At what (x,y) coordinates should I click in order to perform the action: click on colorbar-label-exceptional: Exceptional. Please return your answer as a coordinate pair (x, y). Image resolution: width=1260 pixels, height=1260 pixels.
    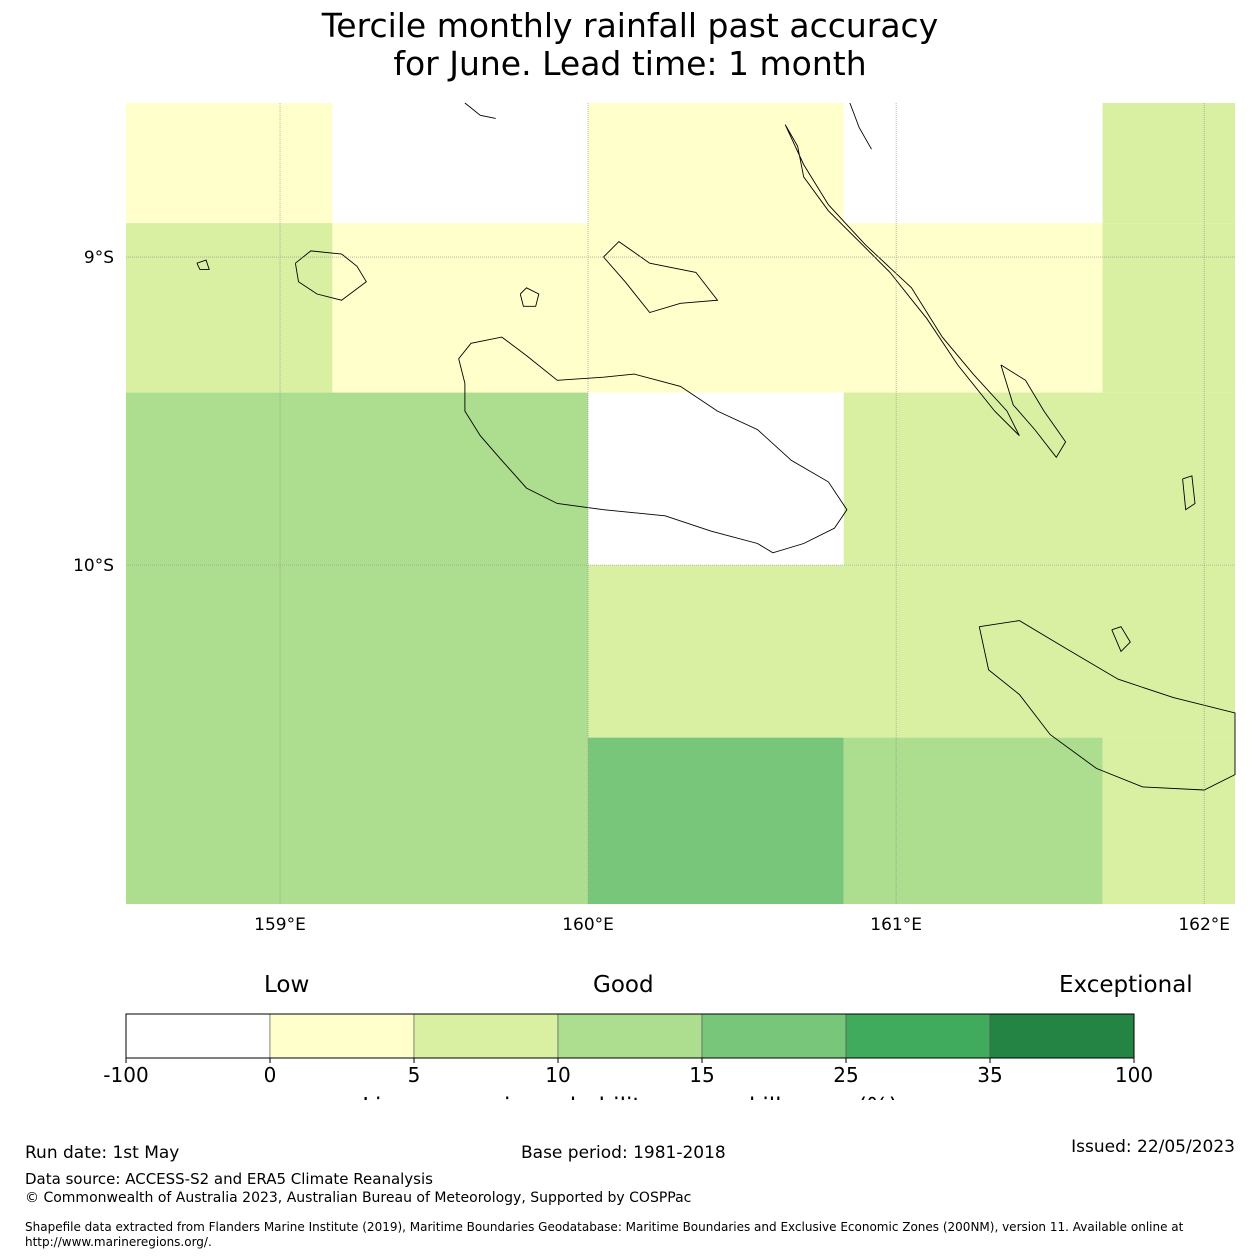
    Looking at the image, I should click on (1126, 985).